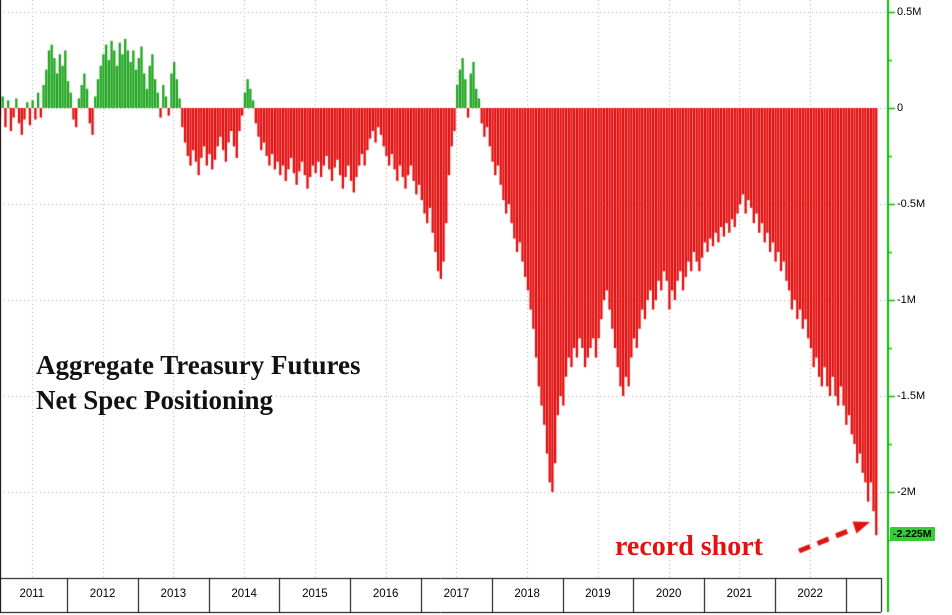 The image size is (952, 615). Describe the element at coordinates (739, 594) in the screenshot. I see `x-axis-year-label: 2021` at that location.